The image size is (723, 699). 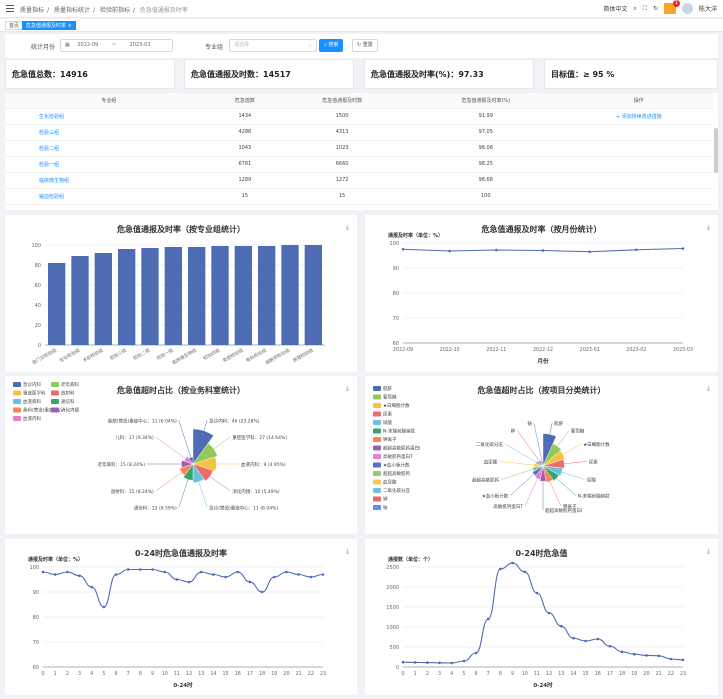 What do you see at coordinates (10, 8) in the screenshot?
I see `menu-icon` at bounding box center [10, 8].